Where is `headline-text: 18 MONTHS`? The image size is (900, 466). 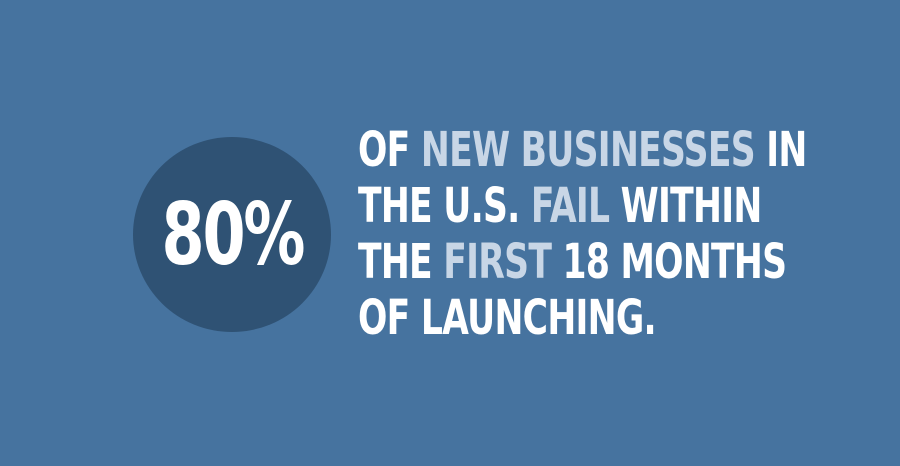 headline-text: 18 MONTHS is located at coordinates (669, 262).